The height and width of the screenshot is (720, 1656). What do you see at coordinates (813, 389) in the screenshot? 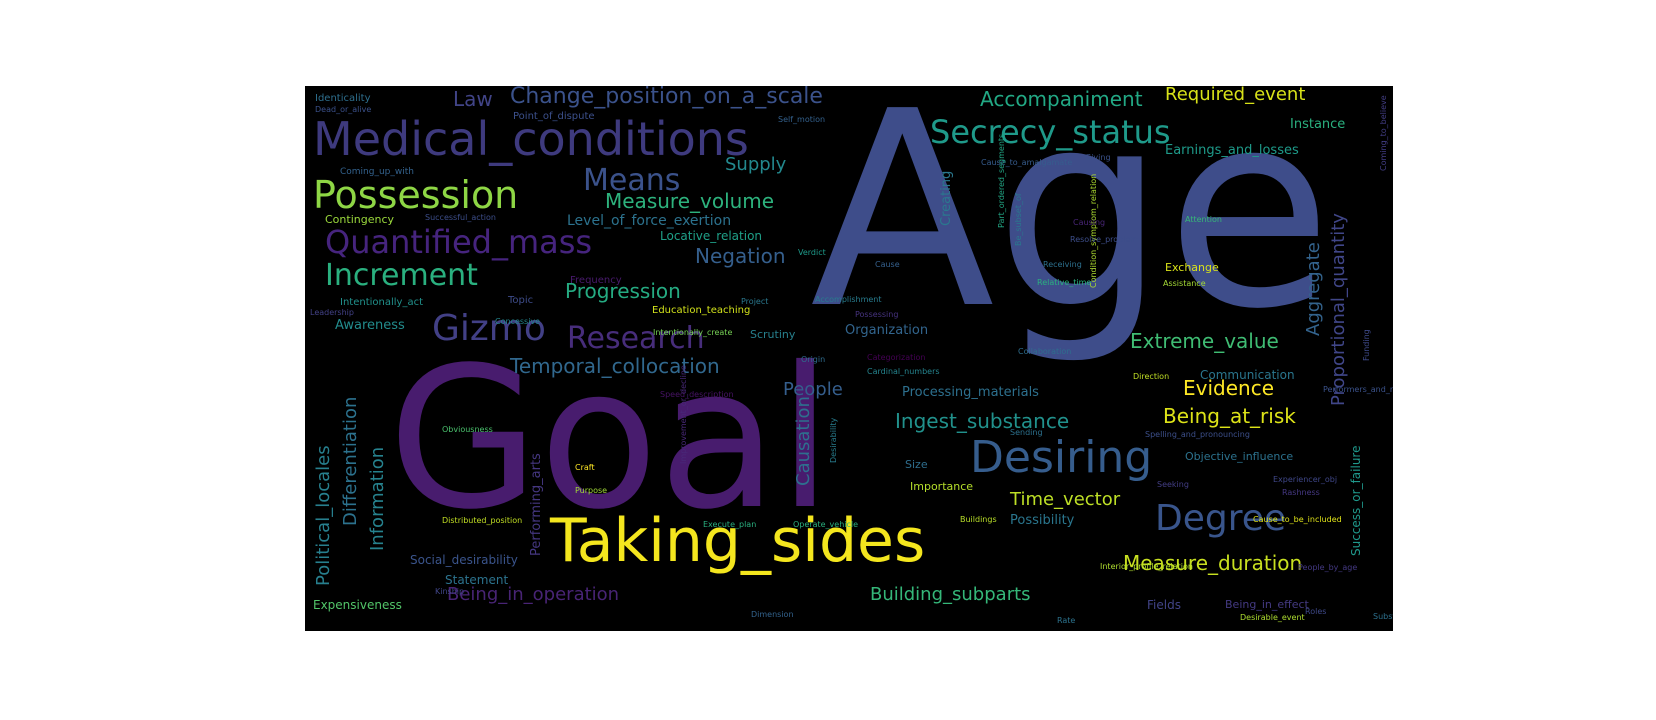
I see `word-cloud-word: People` at bounding box center [813, 389].